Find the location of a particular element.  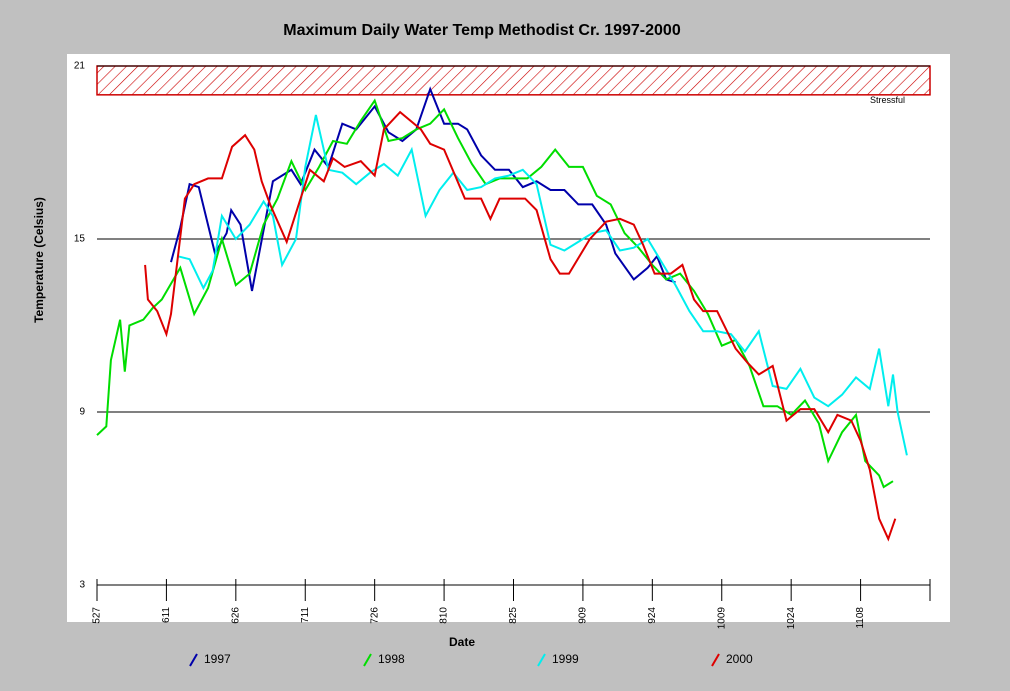

x-tick-label: 924 is located at coordinates (652, 615).